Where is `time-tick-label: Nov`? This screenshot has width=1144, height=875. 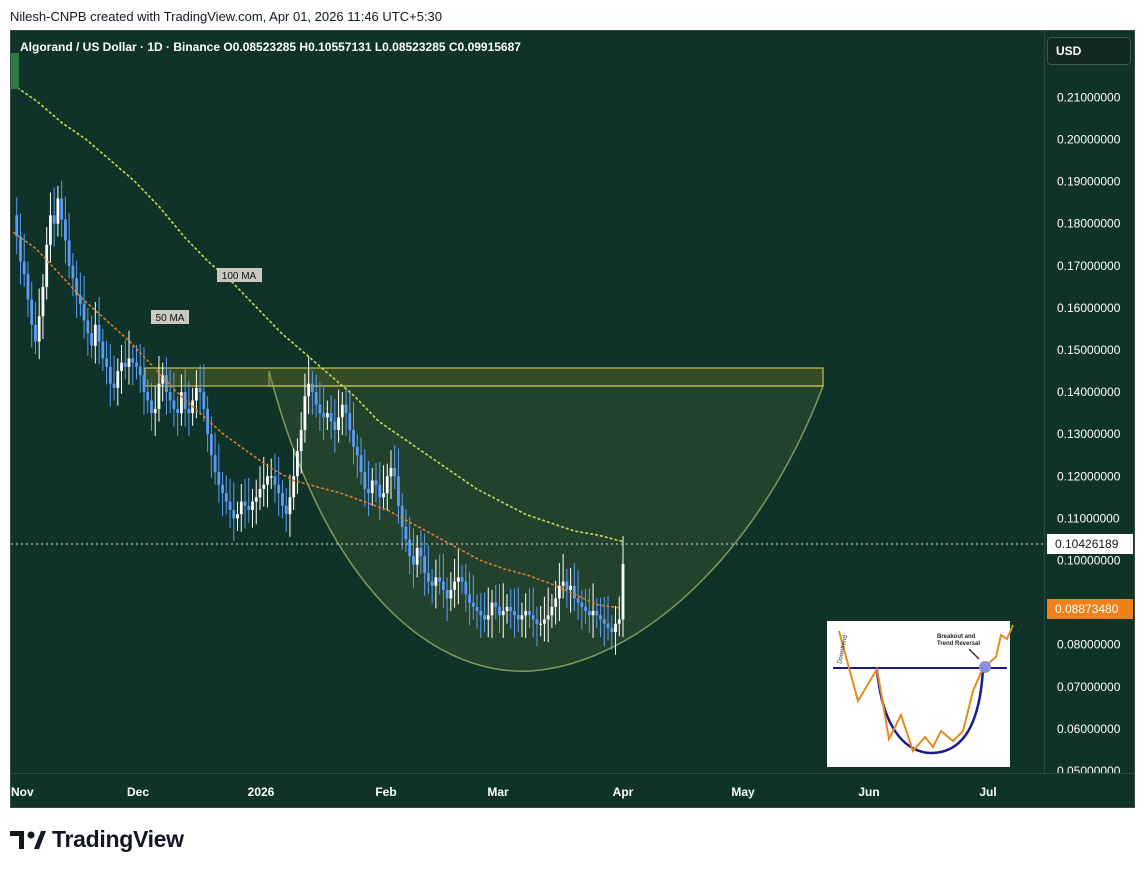 time-tick-label: Nov is located at coordinates (22, 792).